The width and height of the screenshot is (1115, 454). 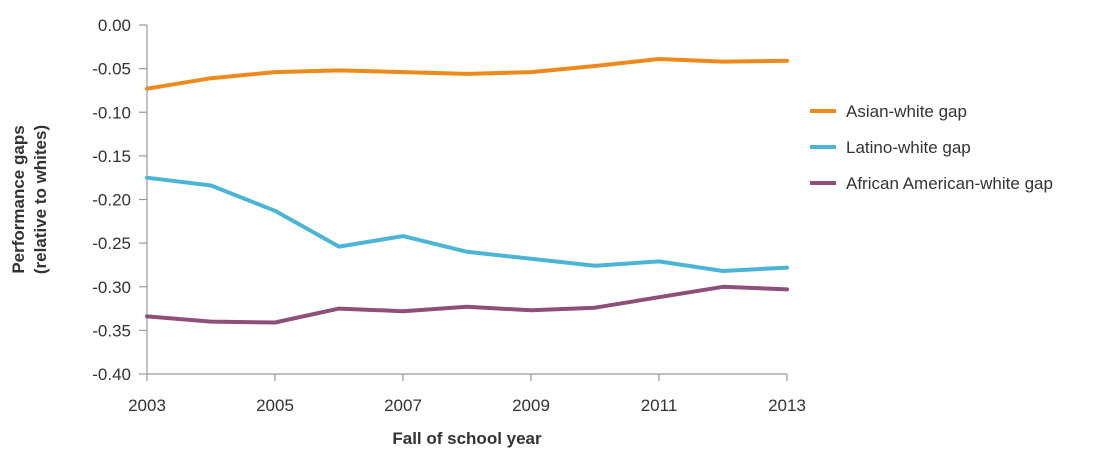 What do you see at coordinates (531, 405) in the screenshot?
I see `x-tick-label: 2009` at bounding box center [531, 405].